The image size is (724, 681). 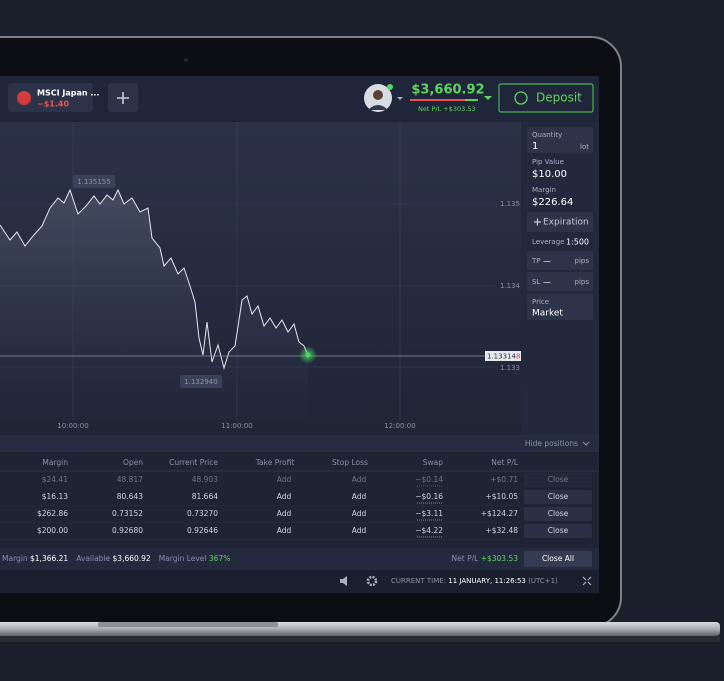 What do you see at coordinates (551, 443) in the screenshot?
I see `hide-positions: Hide positions` at bounding box center [551, 443].